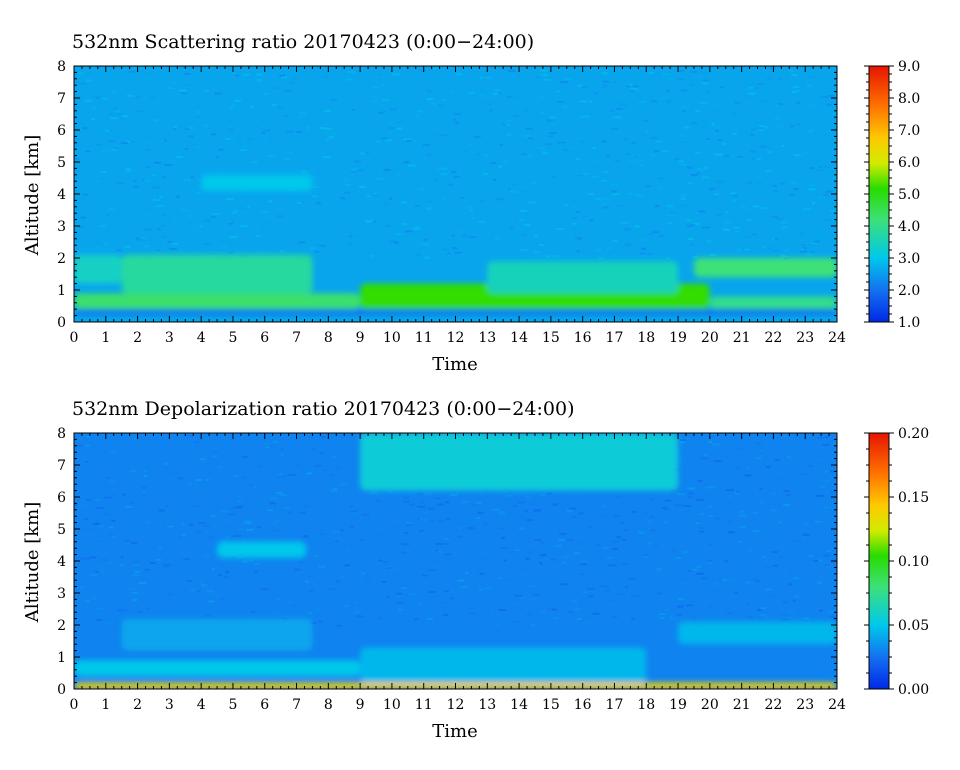 The height and width of the screenshot is (770, 960). Describe the element at coordinates (909, 195) in the screenshot. I see `colorbar-tick-label: 5.0` at that location.